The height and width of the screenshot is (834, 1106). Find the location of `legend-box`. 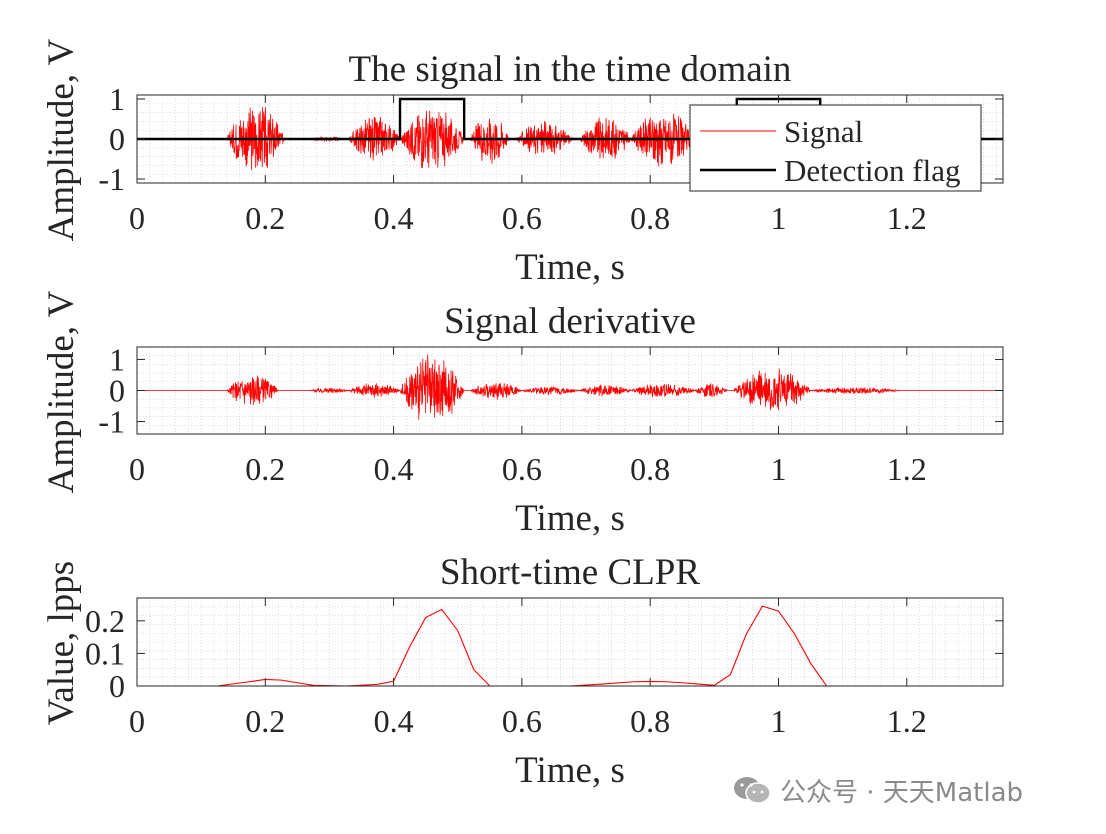

legend-box is located at coordinates (835, 148).